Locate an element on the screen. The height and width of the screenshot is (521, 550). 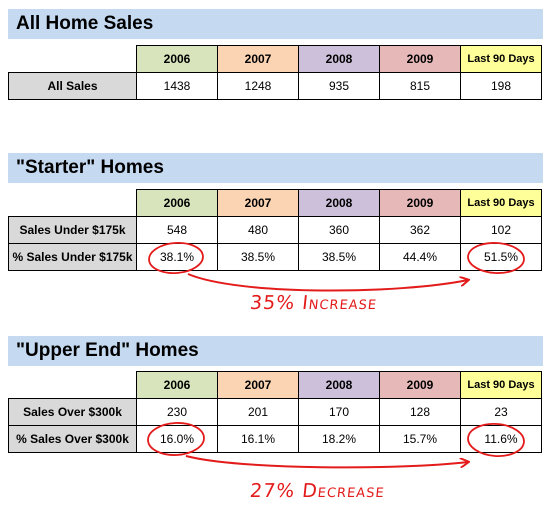
cell-value: 51.5% is located at coordinates (501, 257).